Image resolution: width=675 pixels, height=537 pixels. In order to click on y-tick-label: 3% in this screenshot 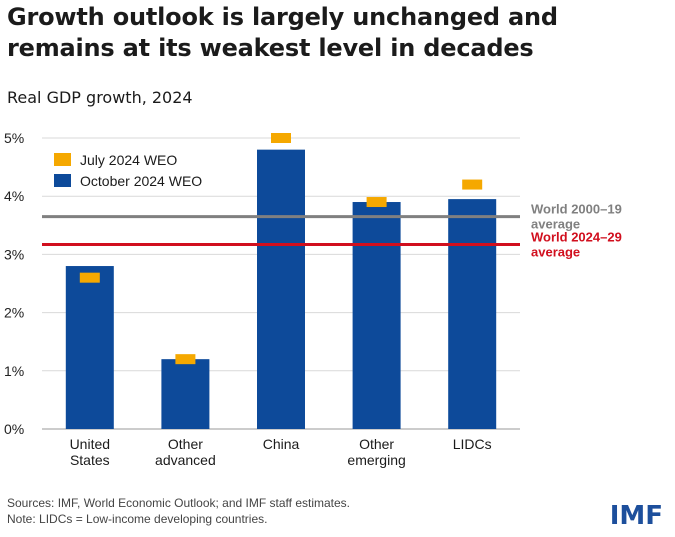, I will do `click(14, 254)`.